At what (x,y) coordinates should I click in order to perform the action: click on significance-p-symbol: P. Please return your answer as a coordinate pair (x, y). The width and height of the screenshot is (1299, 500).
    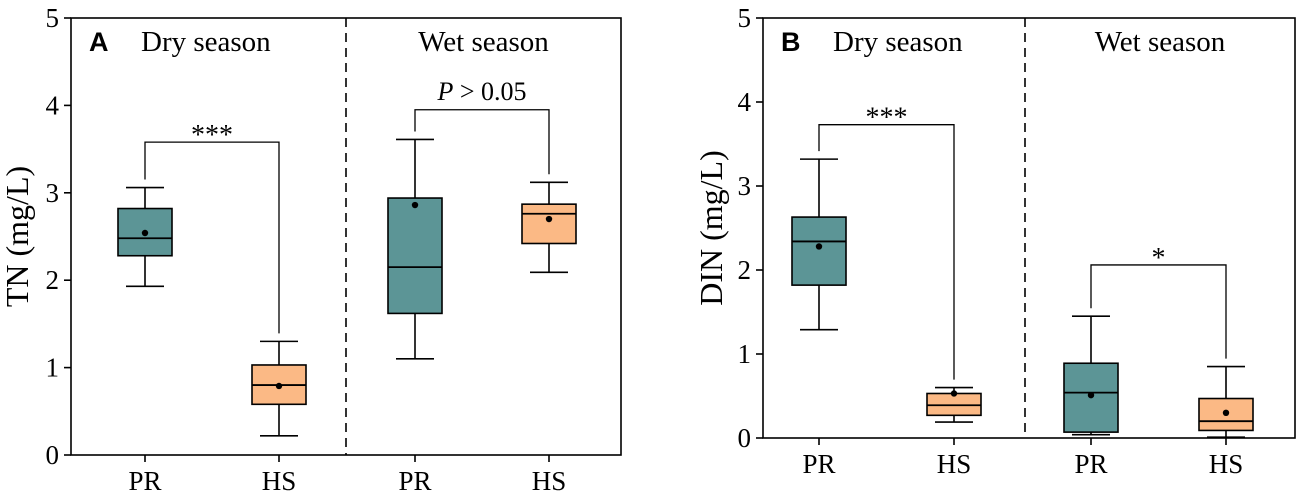
    Looking at the image, I should click on (444, 91).